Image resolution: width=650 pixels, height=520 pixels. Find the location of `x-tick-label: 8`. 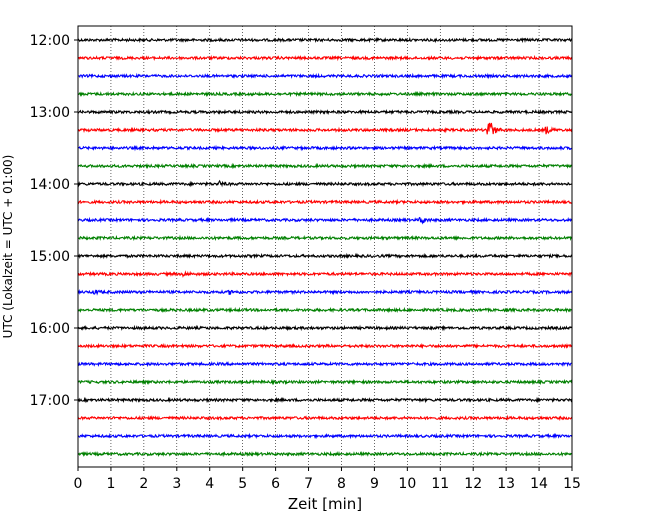

x-tick-label: 8 is located at coordinates (341, 484).